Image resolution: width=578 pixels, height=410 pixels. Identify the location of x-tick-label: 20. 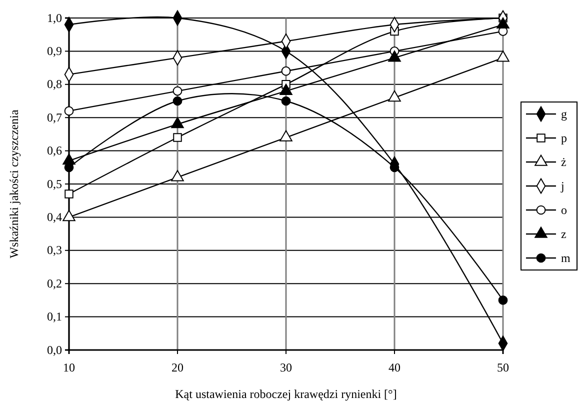
(178, 367).